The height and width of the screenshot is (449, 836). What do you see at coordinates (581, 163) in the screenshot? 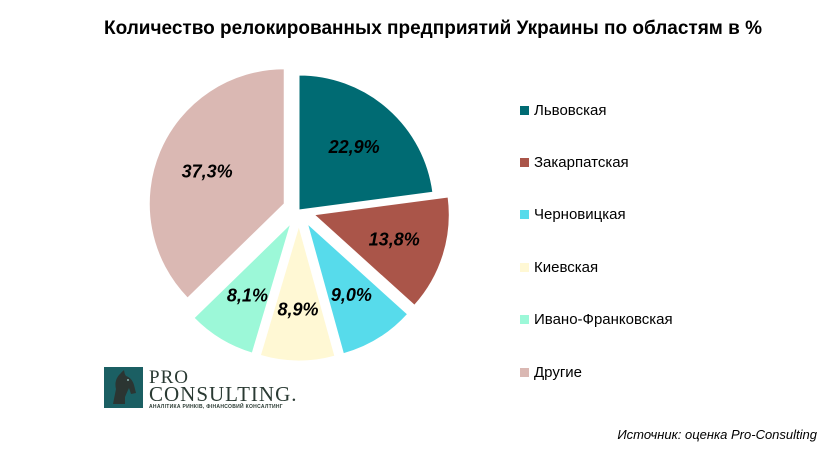
I see `legend-label: Закарпатская` at bounding box center [581, 163].